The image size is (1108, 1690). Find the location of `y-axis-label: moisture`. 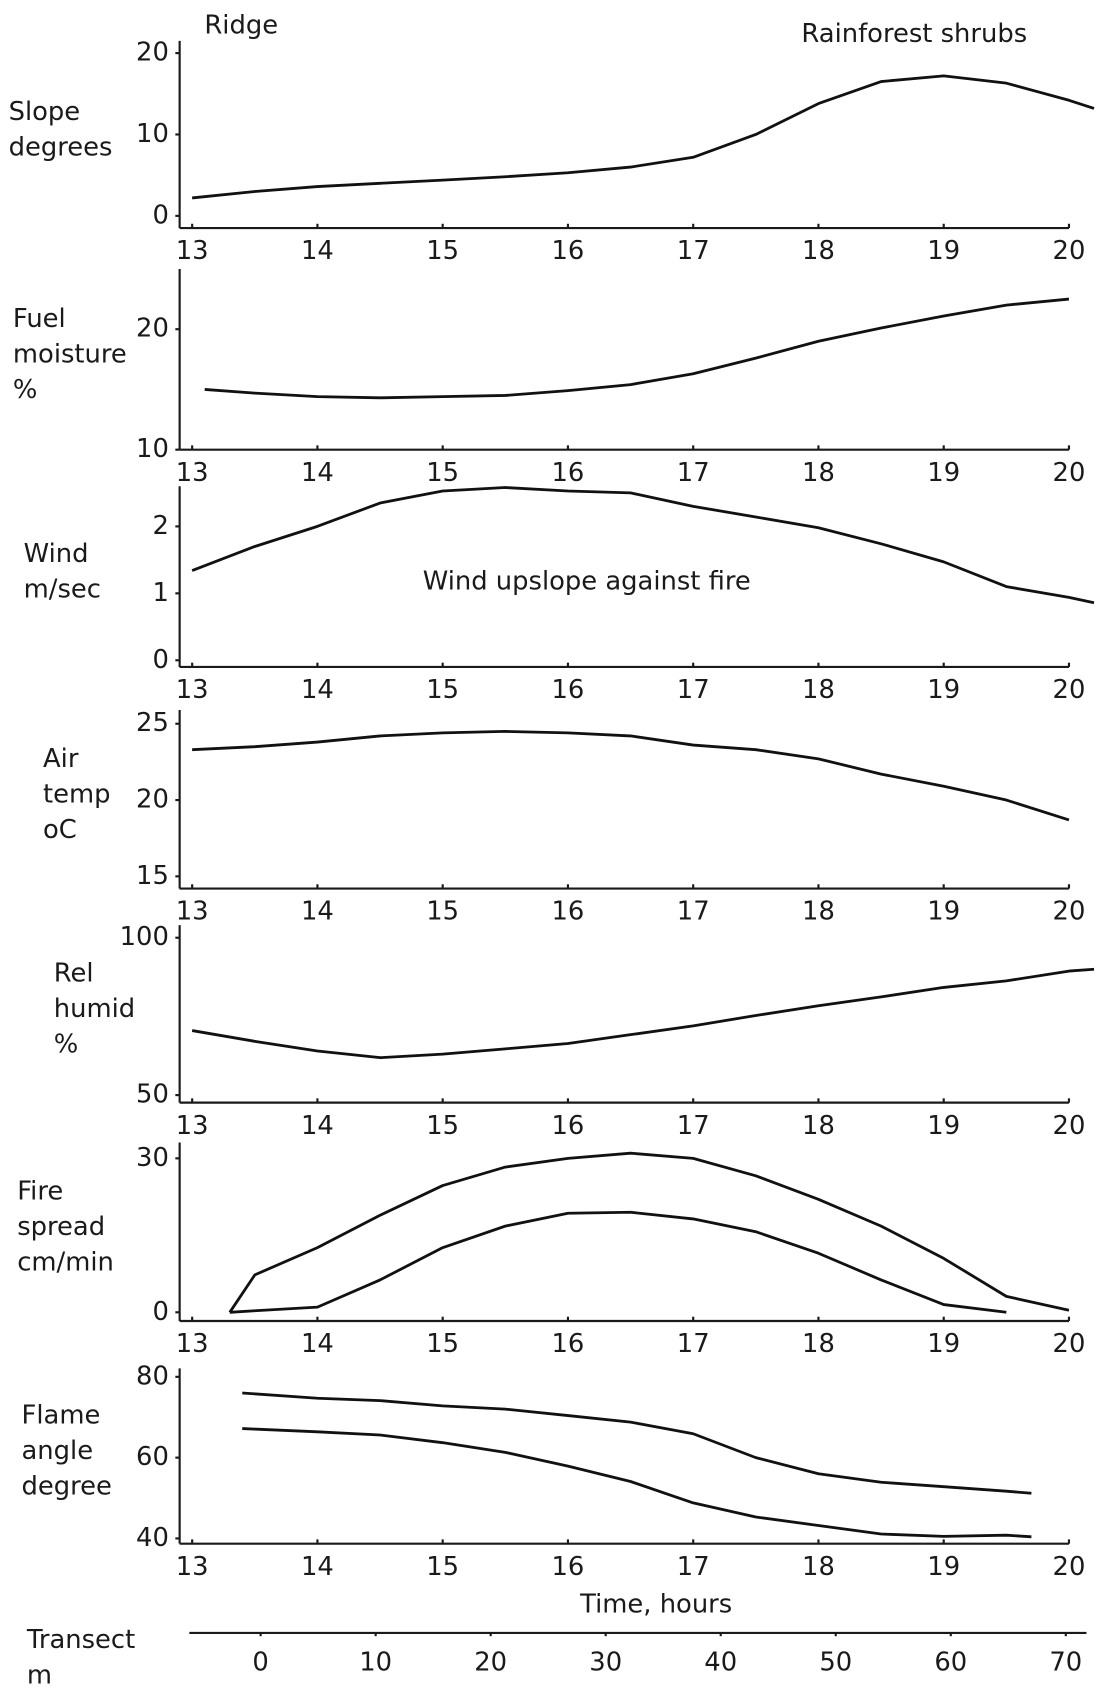

y-axis-label: moisture is located at coordinates (70, 355).